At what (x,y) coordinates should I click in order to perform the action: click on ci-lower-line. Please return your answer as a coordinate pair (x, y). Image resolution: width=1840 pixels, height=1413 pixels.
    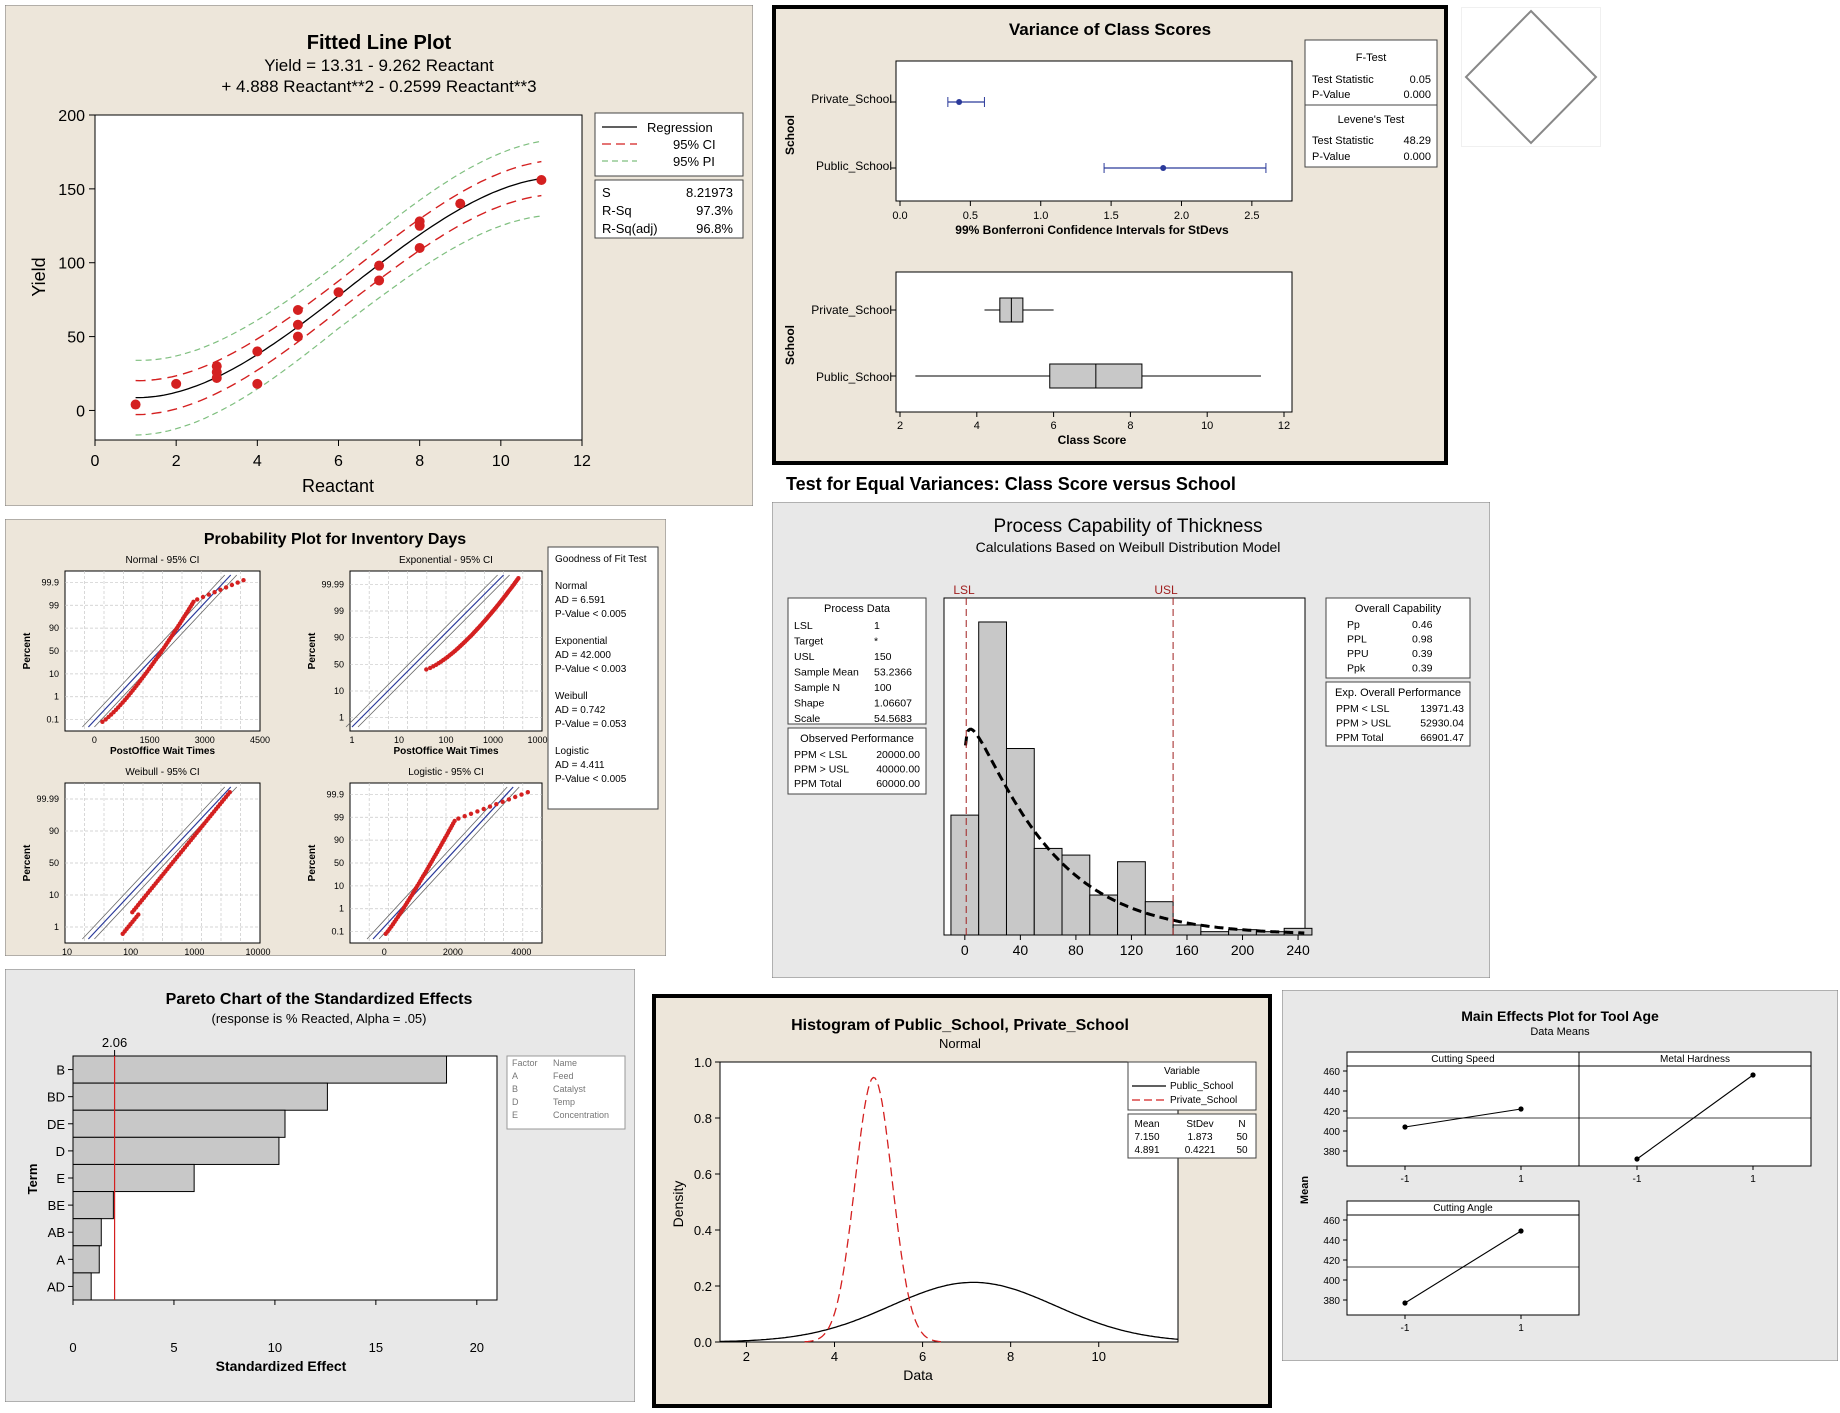
    Looking at the image, I should click on (338, 305).